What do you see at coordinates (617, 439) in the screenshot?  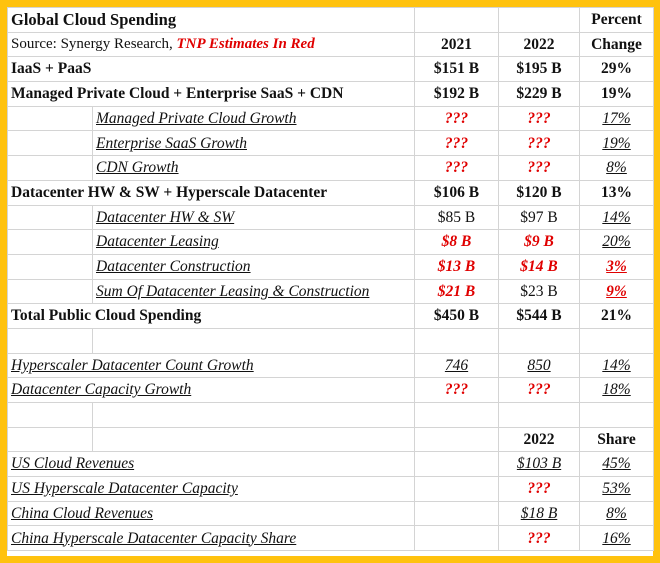 I see `share-header: Share` at bounding box center [617, 439].